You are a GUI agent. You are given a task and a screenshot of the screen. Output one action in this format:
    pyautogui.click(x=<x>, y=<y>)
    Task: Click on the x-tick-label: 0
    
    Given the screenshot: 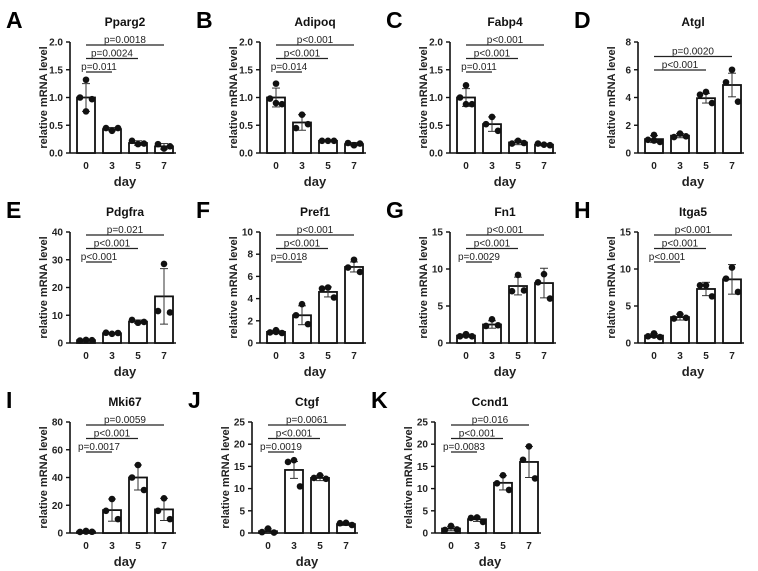 What is the action you would take?
    pyautogui.click(x=276, y=356)
    